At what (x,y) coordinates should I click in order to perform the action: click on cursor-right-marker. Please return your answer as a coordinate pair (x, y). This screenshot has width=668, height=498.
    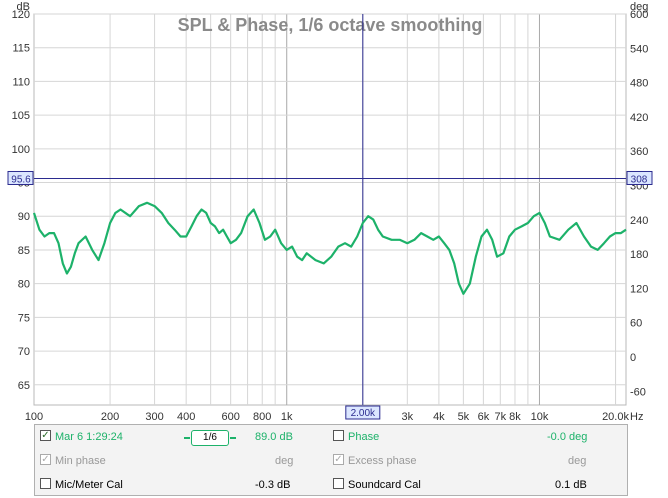
    Looking at the image, I should click on (639, 177).